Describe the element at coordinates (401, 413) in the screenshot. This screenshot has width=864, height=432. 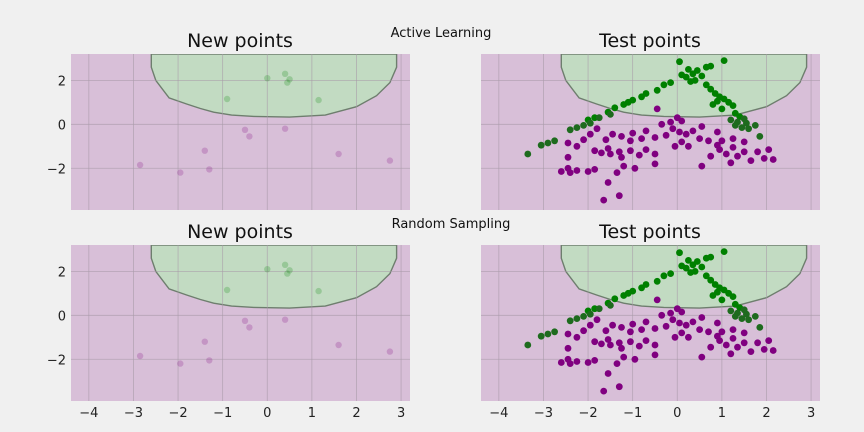
I see `random-new-x-tick-label-7: 3` at that location.